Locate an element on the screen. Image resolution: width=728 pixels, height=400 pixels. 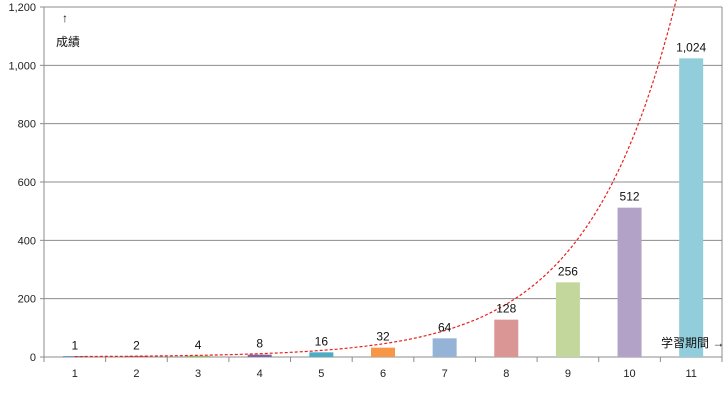
x-tick-label: 6 is located at coordinates (383, 374).